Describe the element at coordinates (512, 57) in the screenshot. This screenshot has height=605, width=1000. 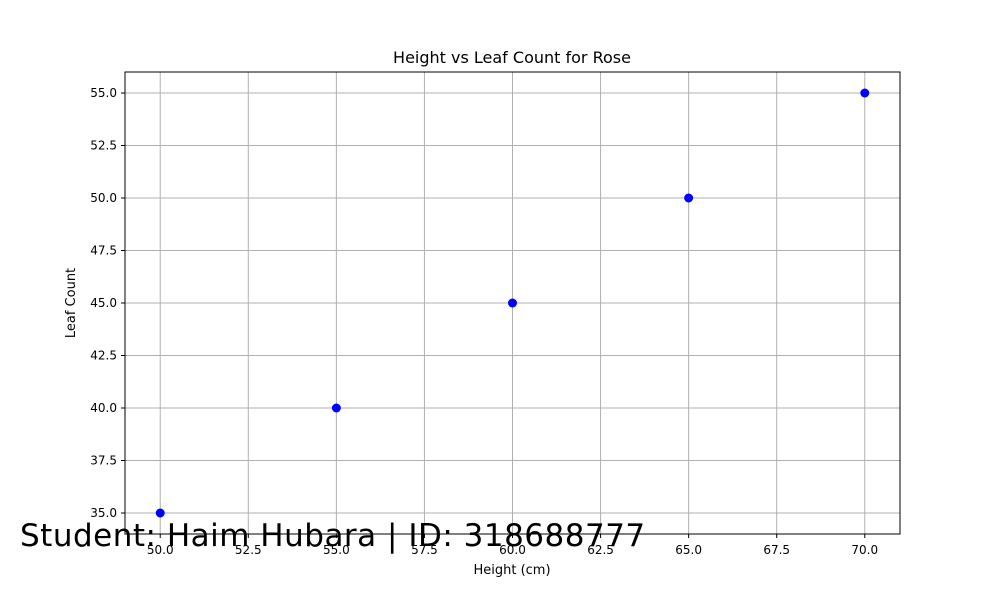
I see `chart-title: Height vs Leaf Count for Rose` at that location.